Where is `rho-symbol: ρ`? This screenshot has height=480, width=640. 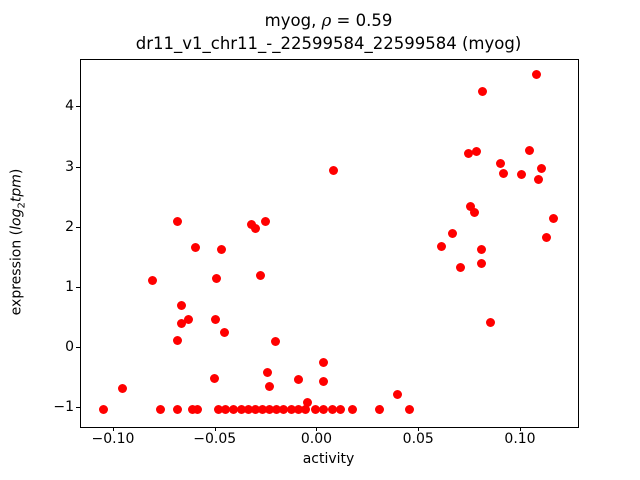 rho-symbol: ρ is located at coordinates (326, 20).